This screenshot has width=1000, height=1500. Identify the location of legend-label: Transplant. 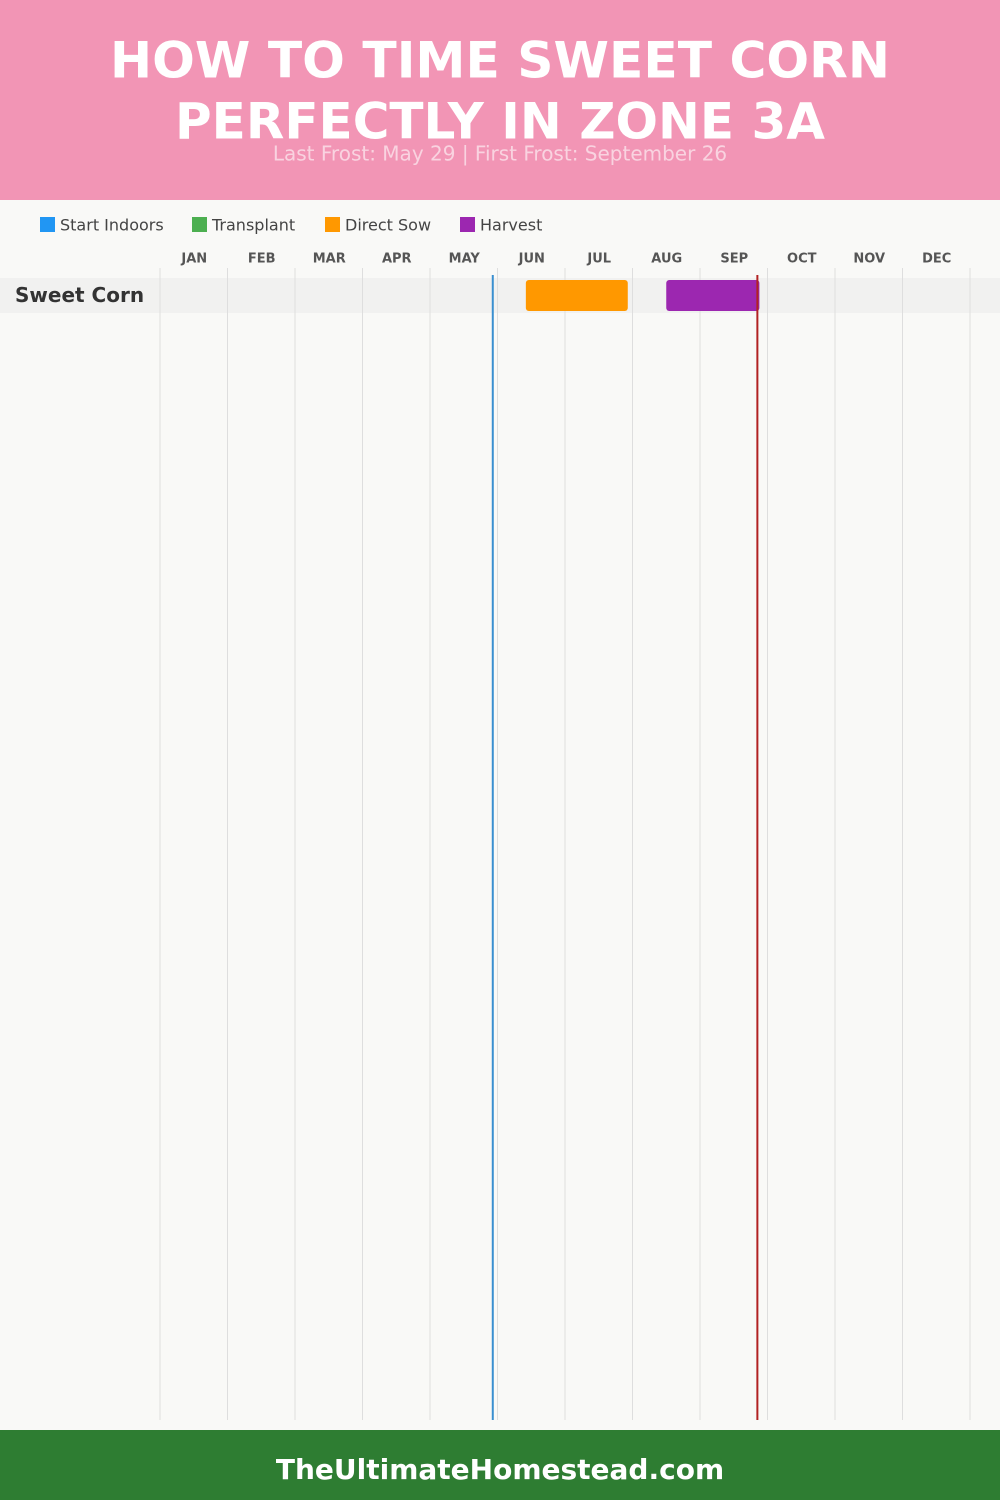
(253, 225).